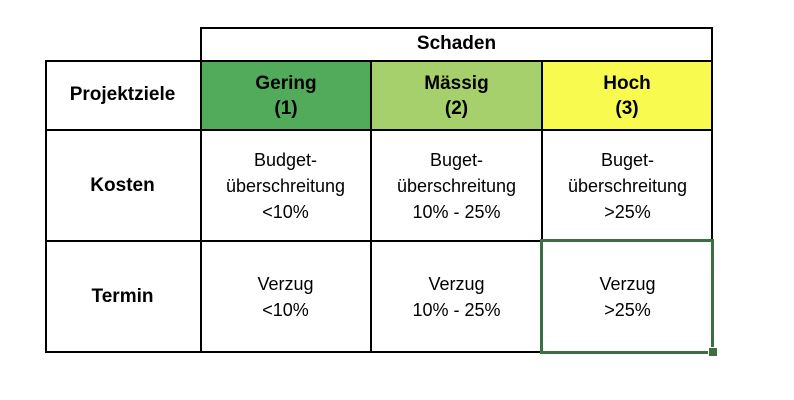 This screenshot has width=794, height=400. I want to click on cost-low-cell: Budget- überschreitung <10%, so click(285, 185).